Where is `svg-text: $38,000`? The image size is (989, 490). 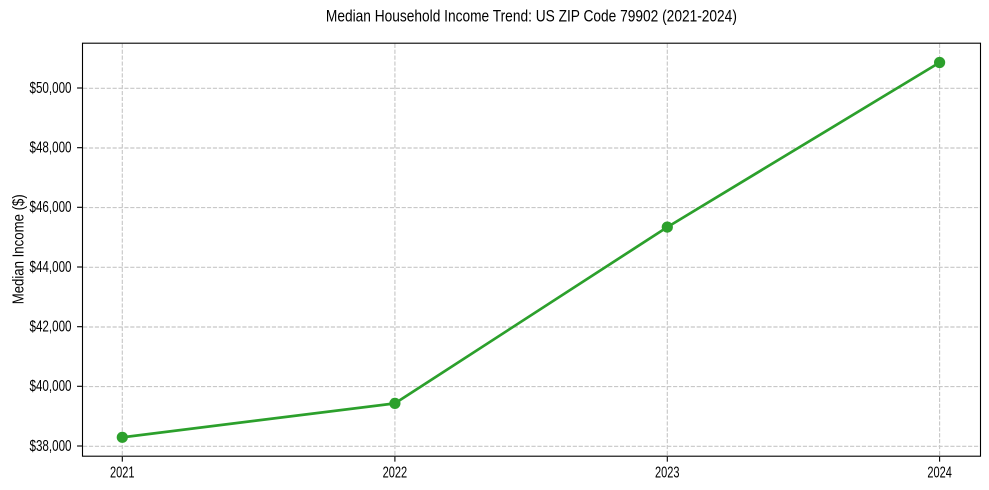
svg-text: $38,000 is located at coordinates (51, 446).